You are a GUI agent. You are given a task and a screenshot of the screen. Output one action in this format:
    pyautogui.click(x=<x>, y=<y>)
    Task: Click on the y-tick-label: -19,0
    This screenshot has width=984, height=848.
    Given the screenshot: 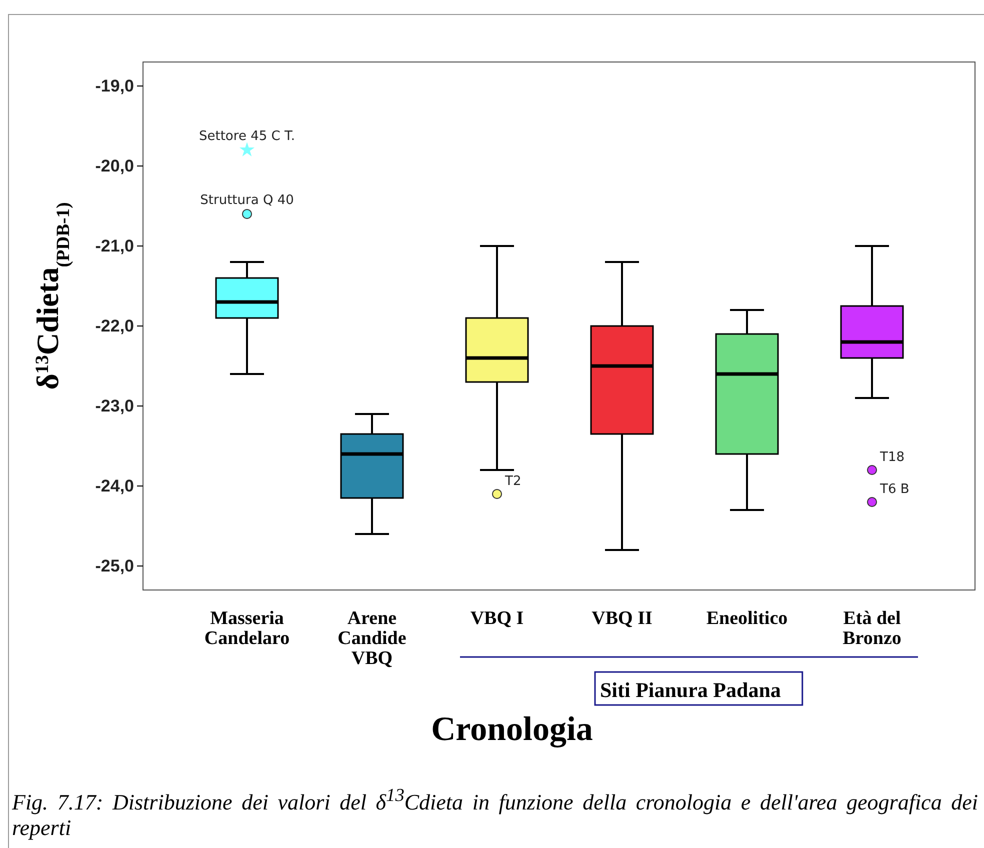 What is the action you would take?
    pyautogui.click(x=114, y=86)
    